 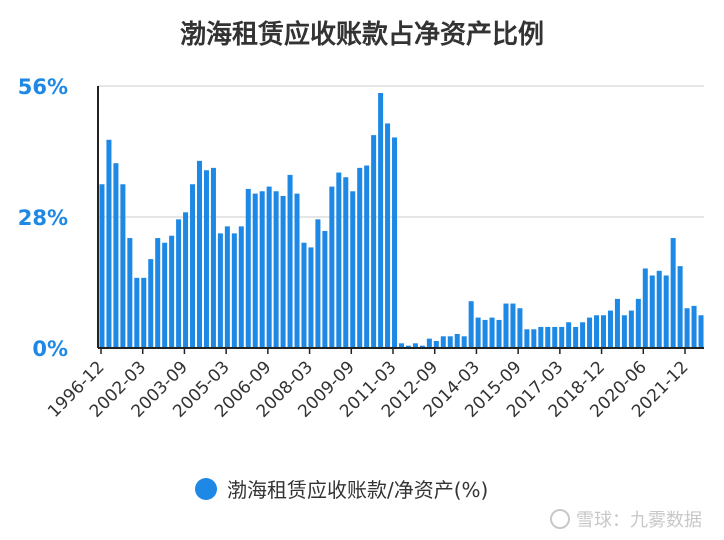 What do you see at coordinates (361, 35) in the screenshot?
I see `chart-title: 渤海租赁应收账款占净资产比例` at bounding box center [361, 35].